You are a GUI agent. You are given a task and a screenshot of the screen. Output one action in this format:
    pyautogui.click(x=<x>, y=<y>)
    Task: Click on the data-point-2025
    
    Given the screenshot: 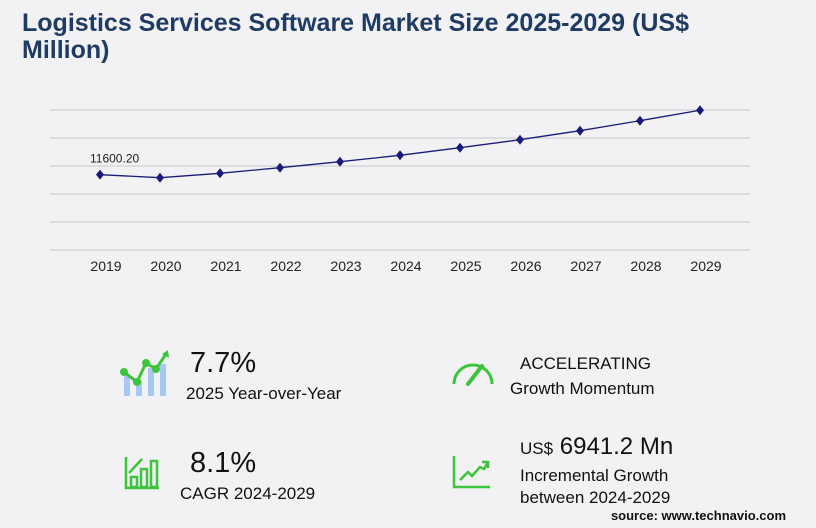 What is the action you would take?
    pyautogui.click(x=460, y=147)
    